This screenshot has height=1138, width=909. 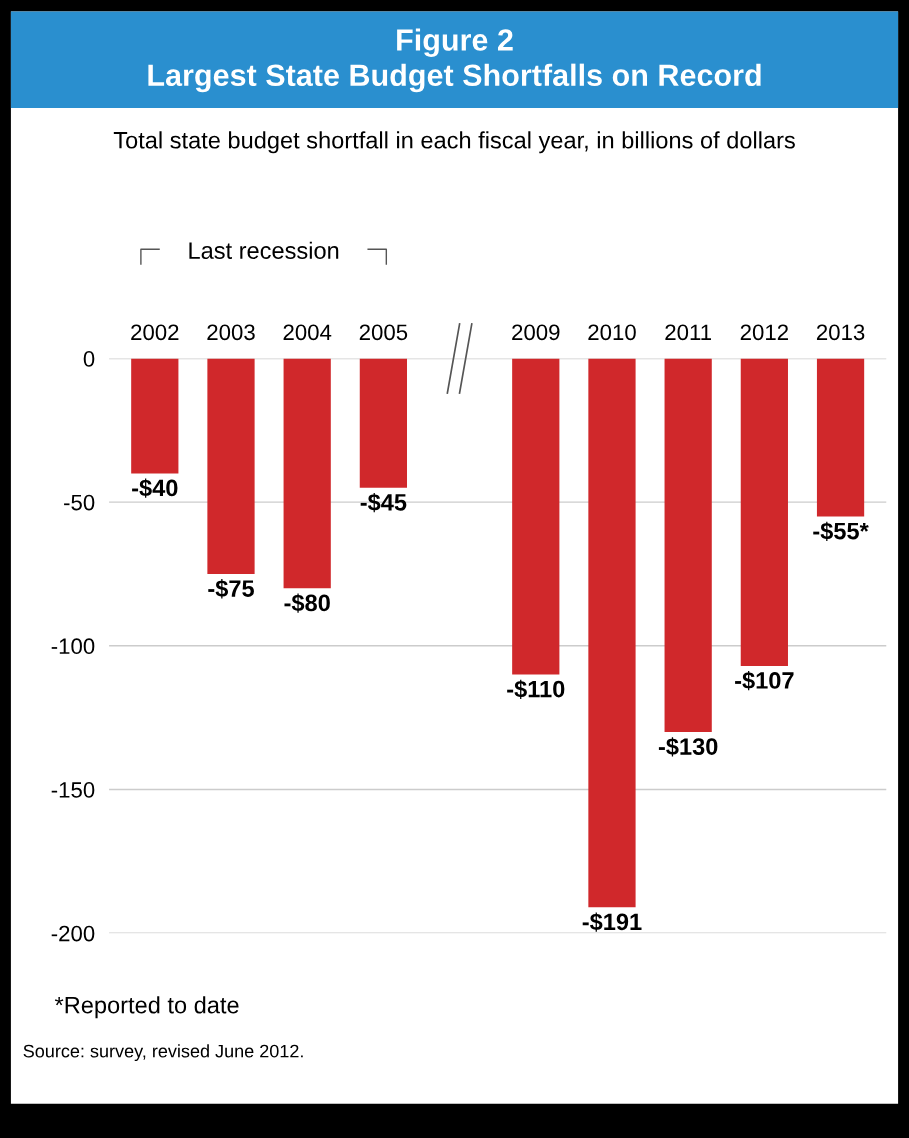 I want to click on y-tick-label: -50, so click(x=79, y=502).